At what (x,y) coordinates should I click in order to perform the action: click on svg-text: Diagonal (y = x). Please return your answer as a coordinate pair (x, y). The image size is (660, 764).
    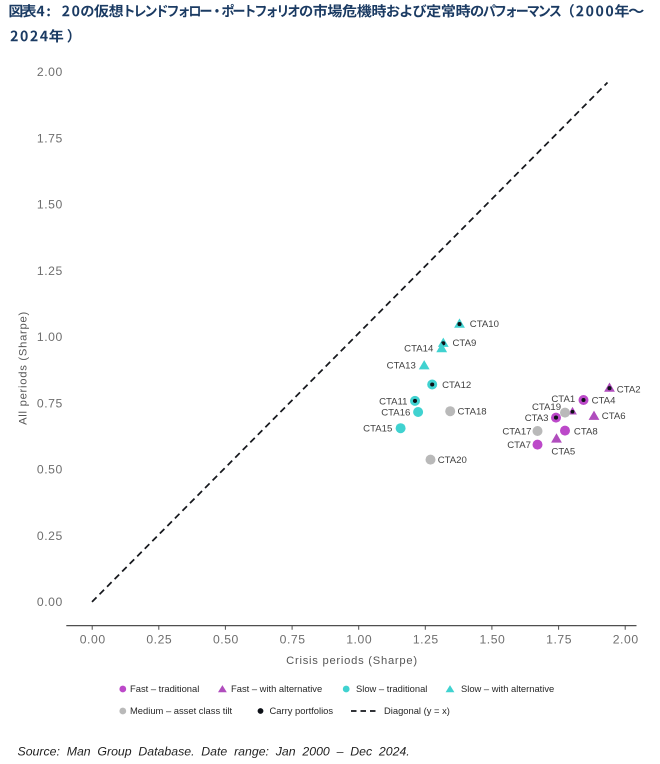
    Looking at the image, I should click on (417, 710).